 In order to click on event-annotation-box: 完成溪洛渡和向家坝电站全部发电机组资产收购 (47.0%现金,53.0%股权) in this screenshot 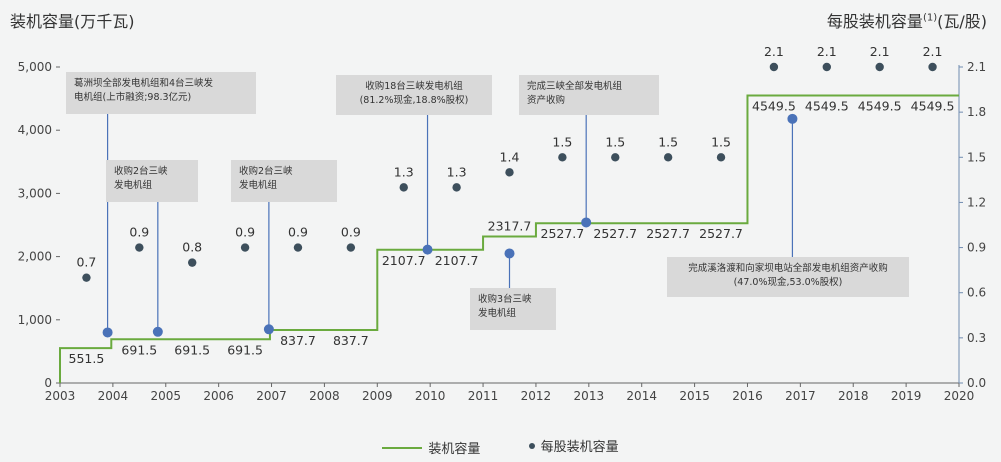, I will do `click(788, 277)`.